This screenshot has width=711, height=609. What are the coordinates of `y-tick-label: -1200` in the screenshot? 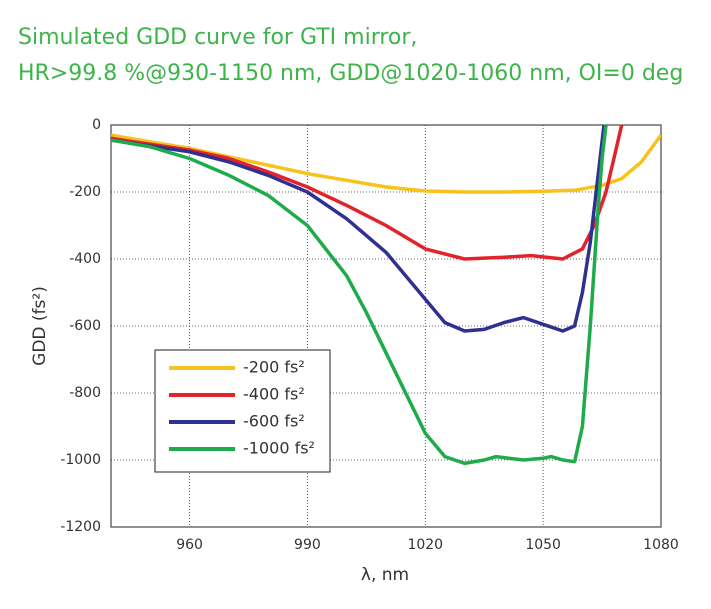 It's located at (80, 527).